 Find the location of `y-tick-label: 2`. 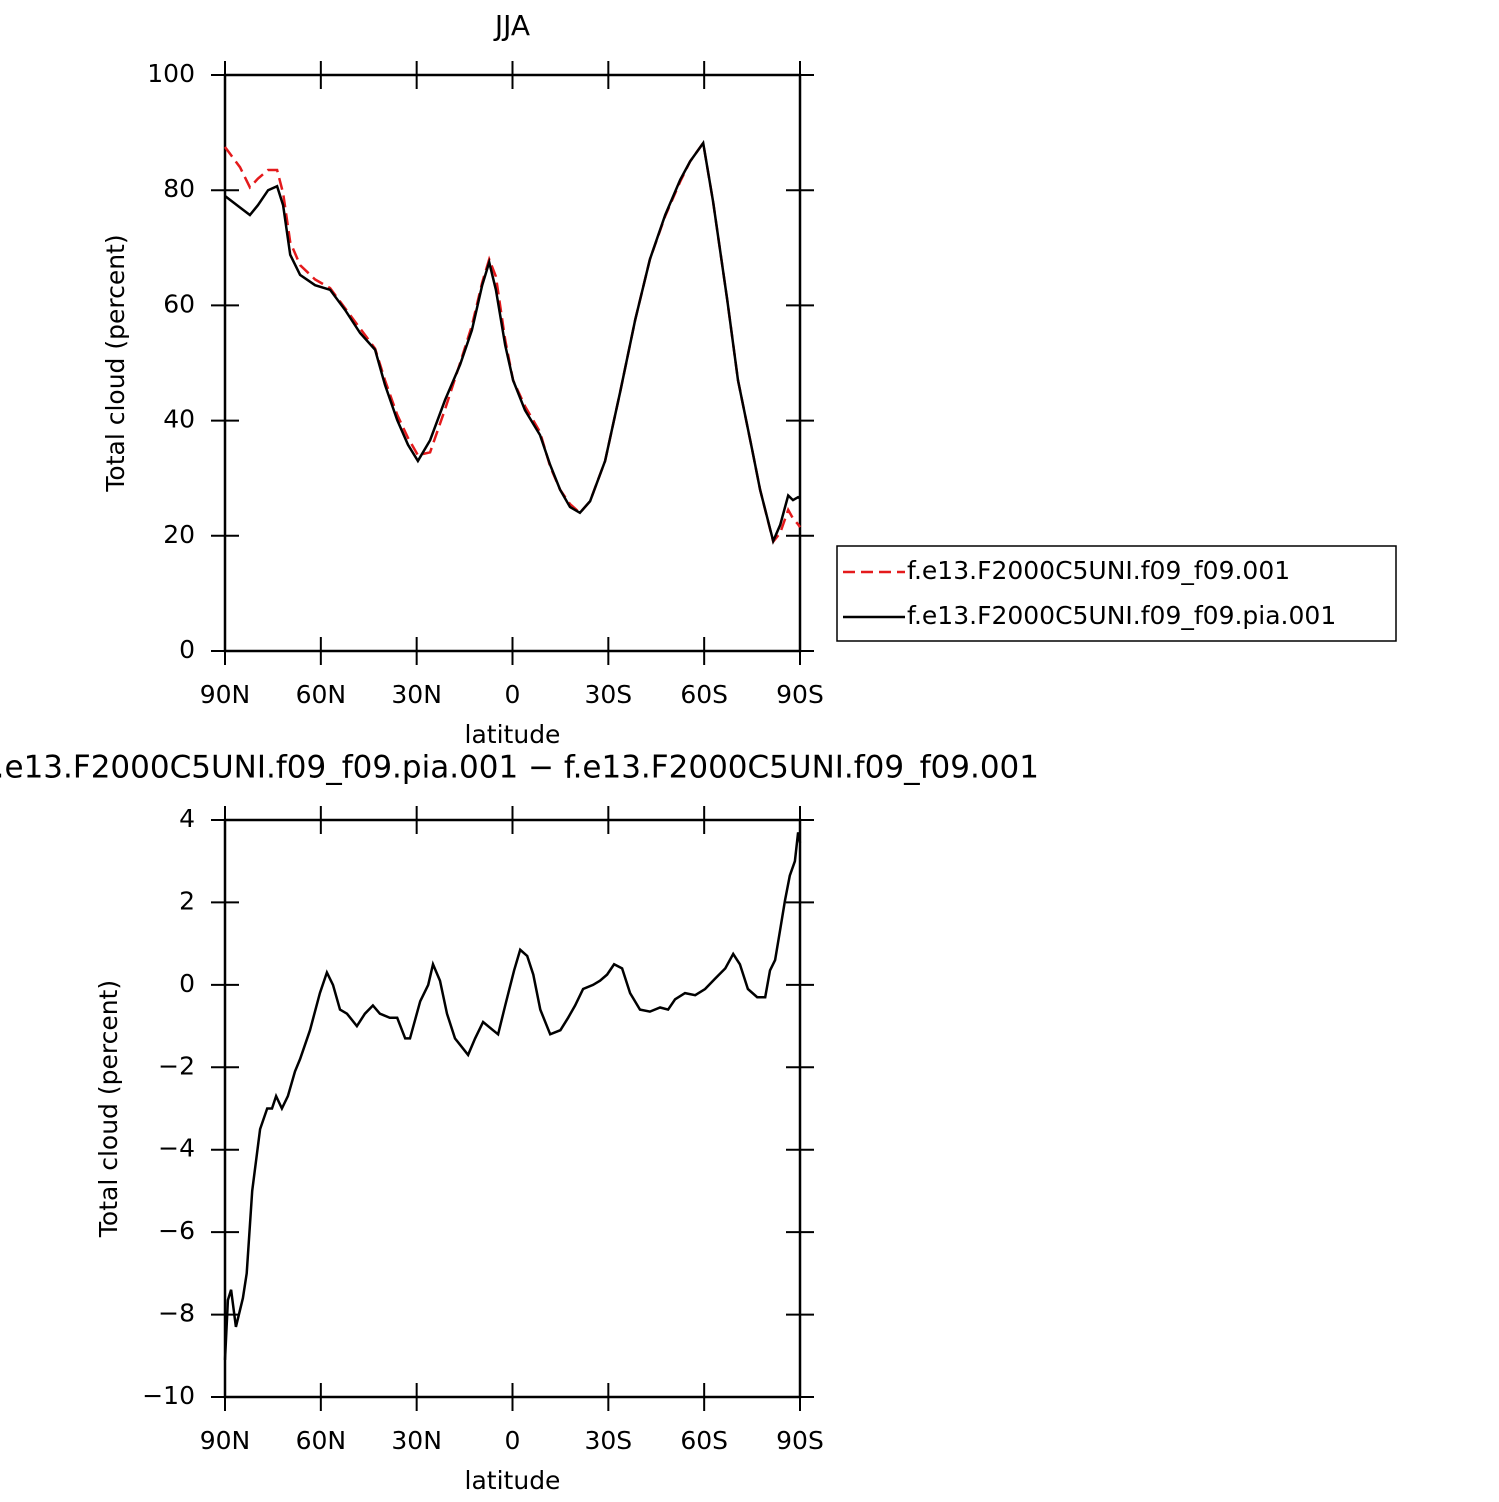

y-tick-label: 2 is located at coordinates (187, 900).